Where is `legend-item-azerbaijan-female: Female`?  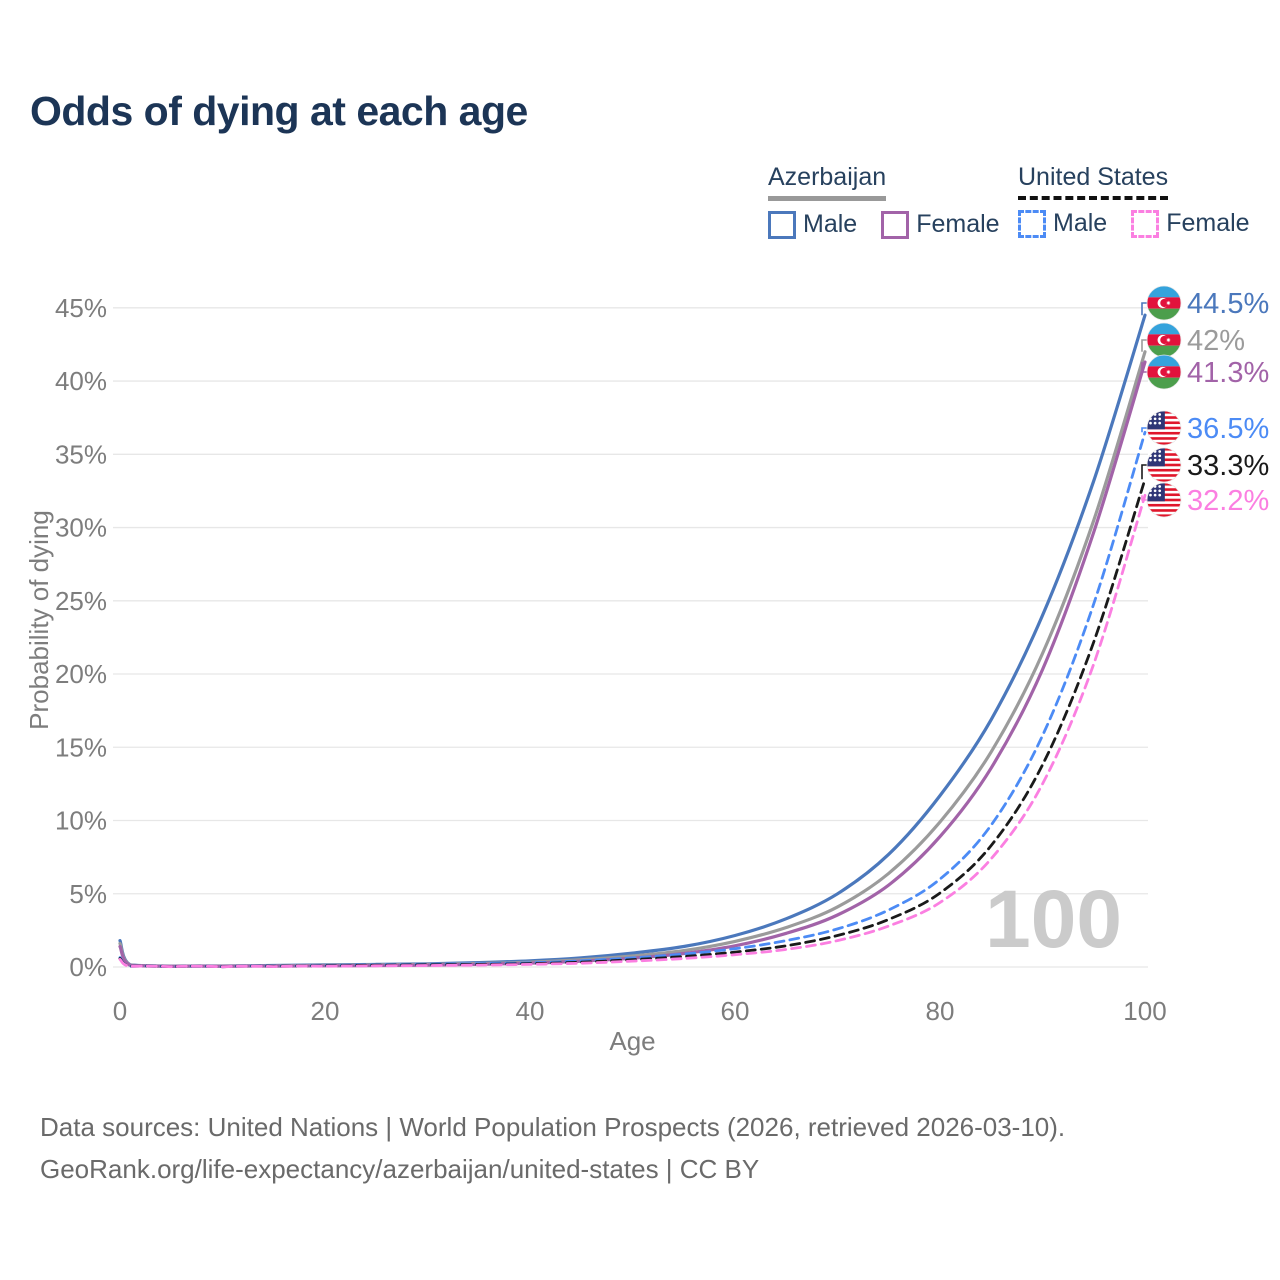
legend-item-azerbaijan-female: Female is located at coordinates (940, 224).